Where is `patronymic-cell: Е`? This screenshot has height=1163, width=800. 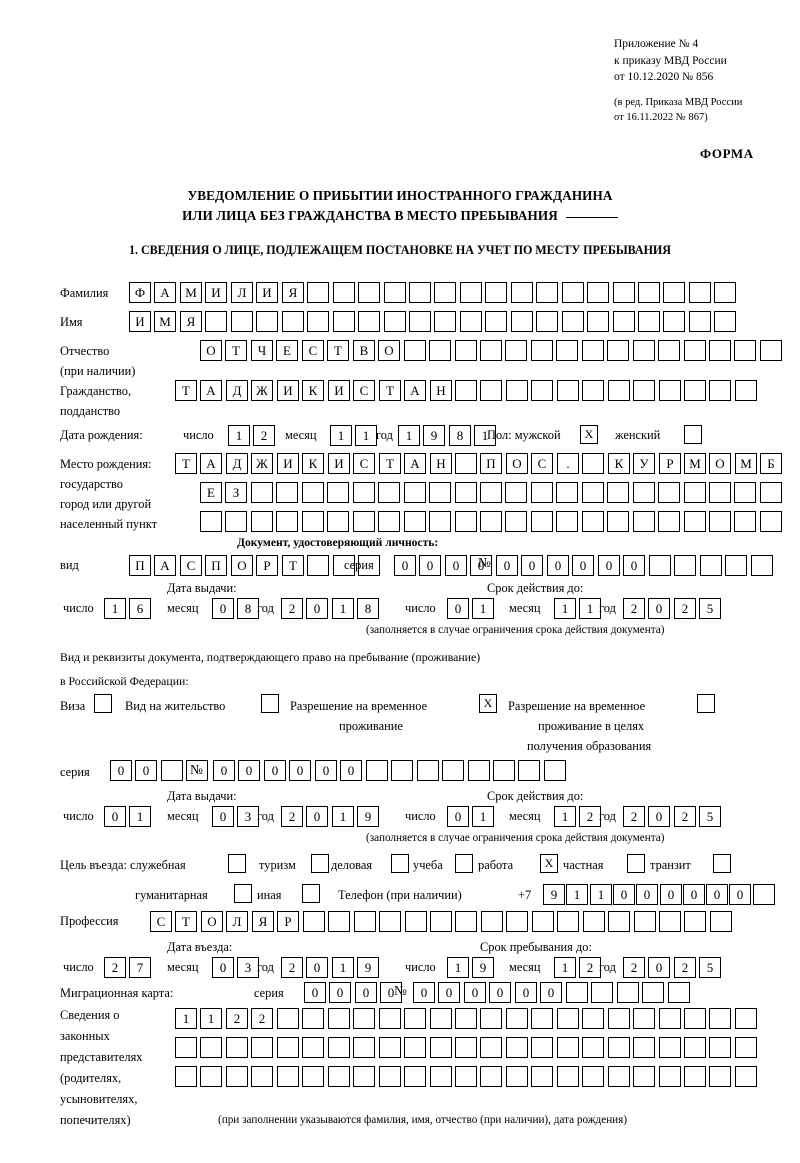
patronymic-cell: Е is located at coordinates (287, 350).